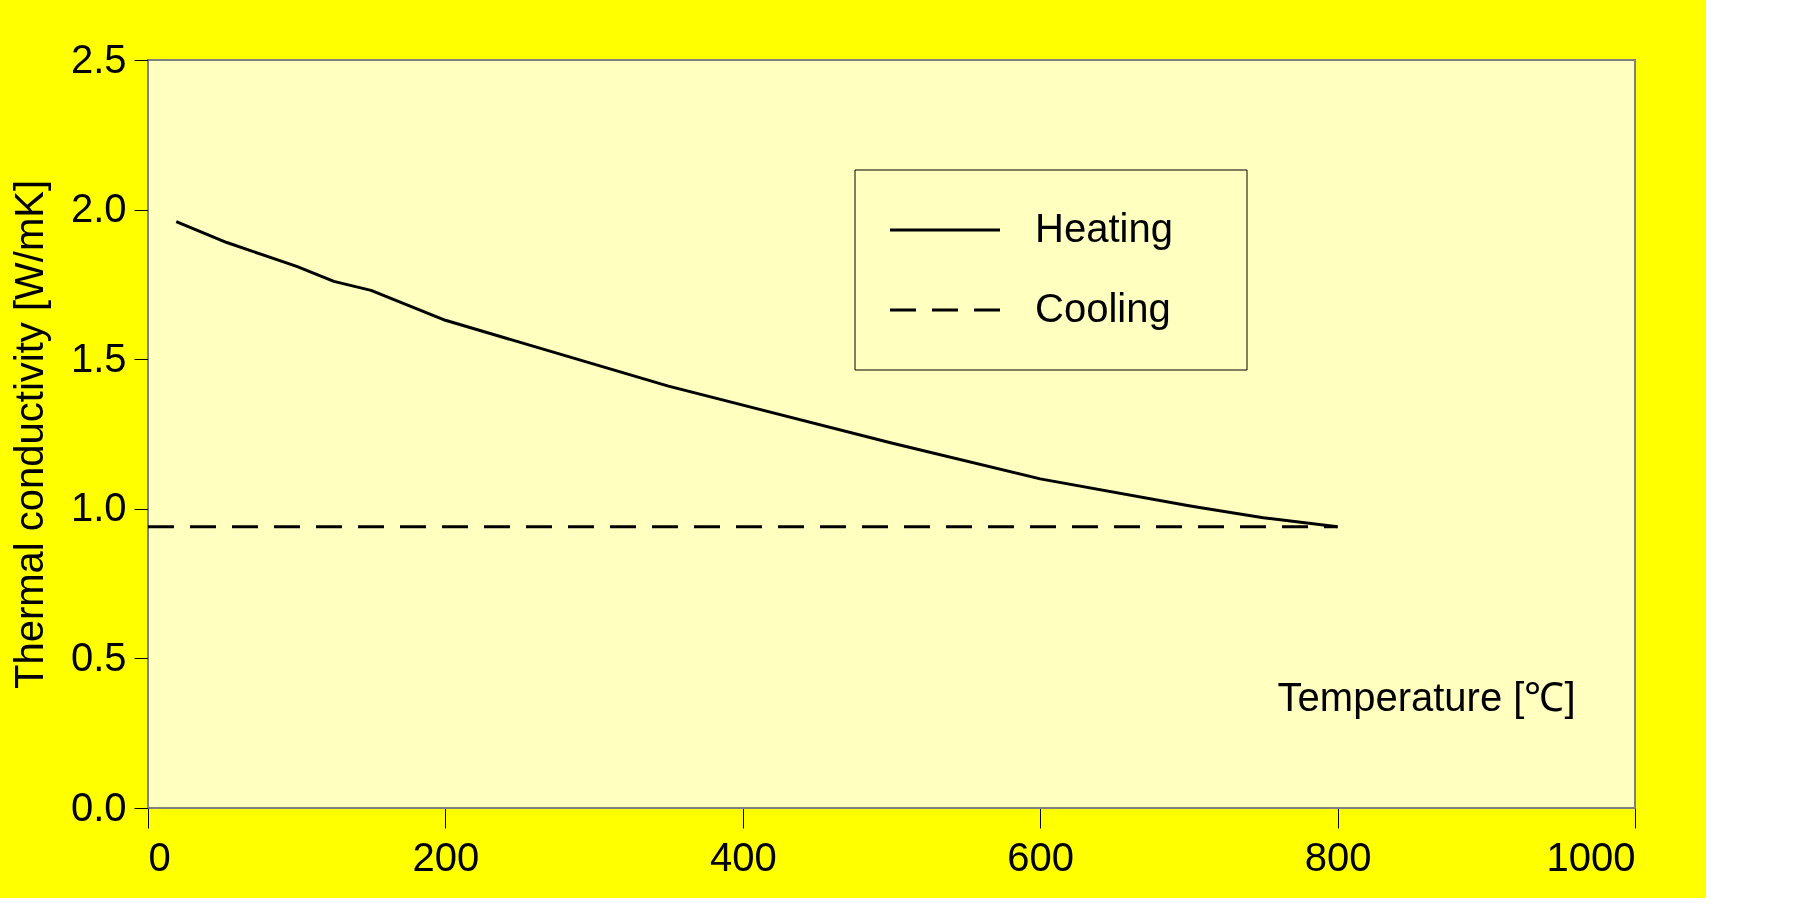 This screenshot has height=922, width=1813. I want to click on y-tick-label: 2.5, so click(98, 58).